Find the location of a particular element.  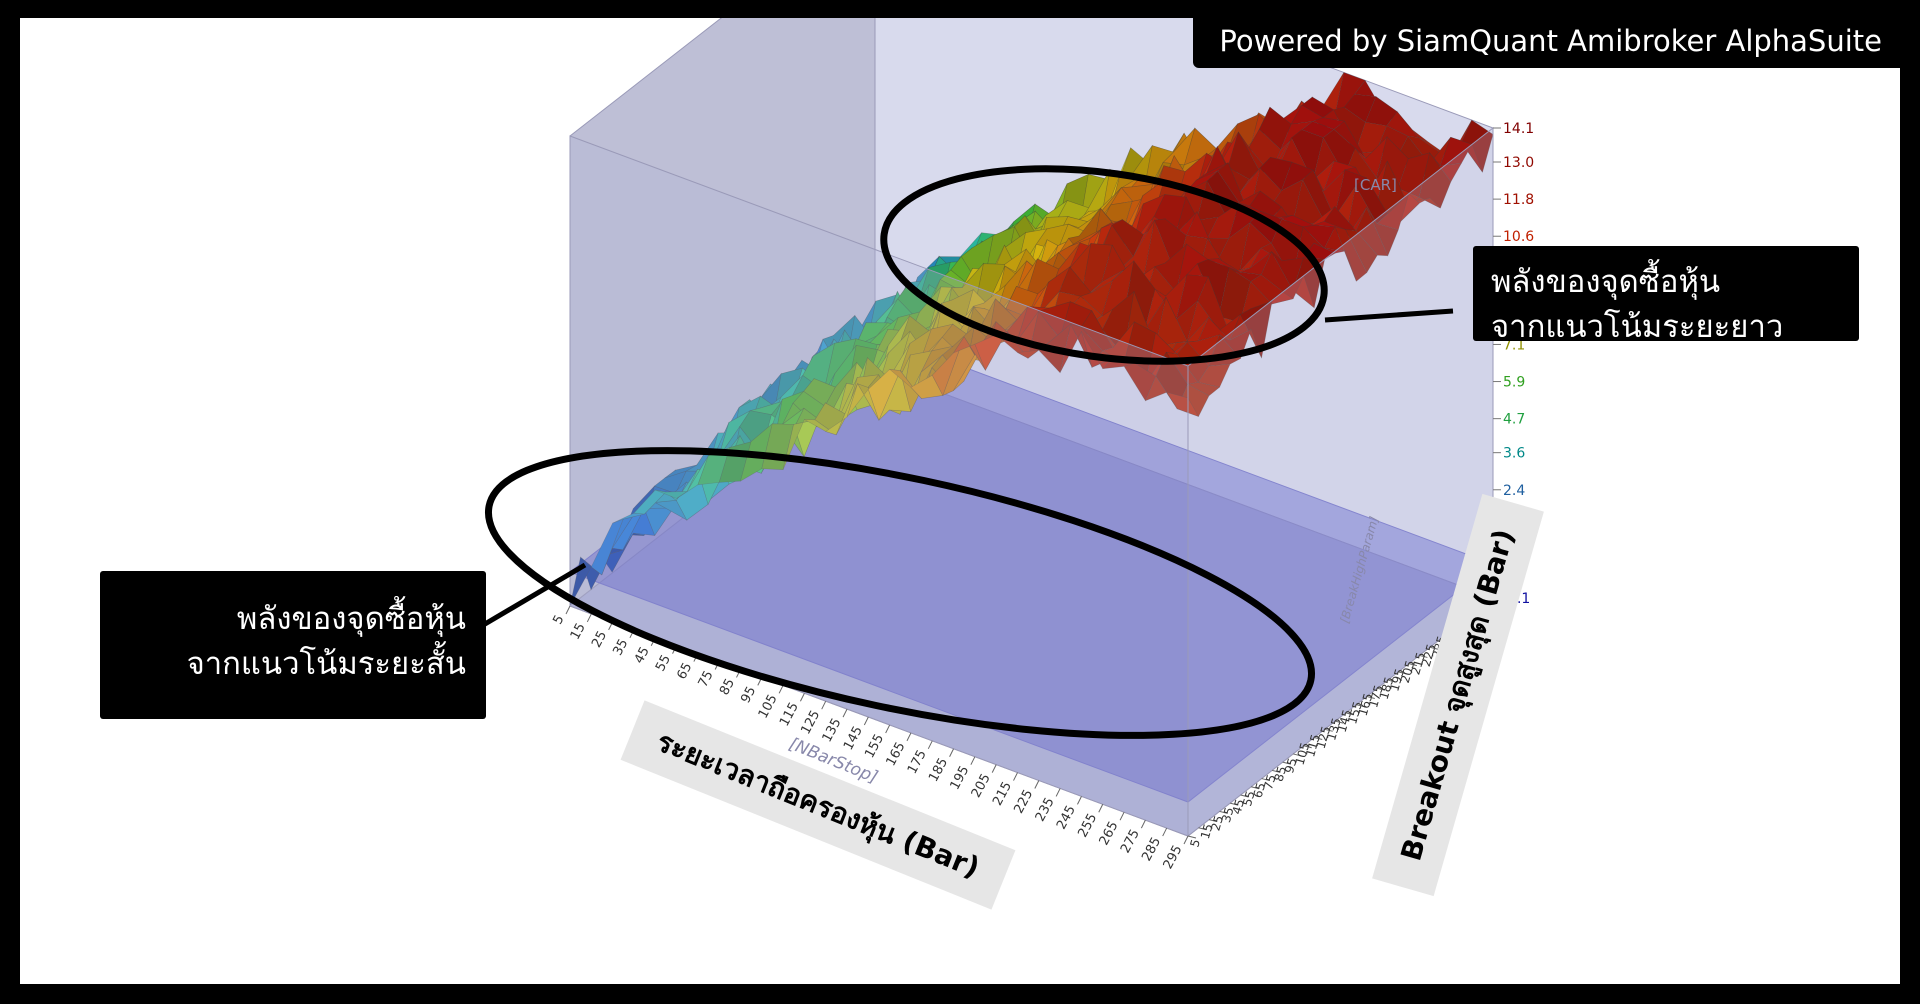

y-tick-label: 95 is located at coordinates (1291, 765).